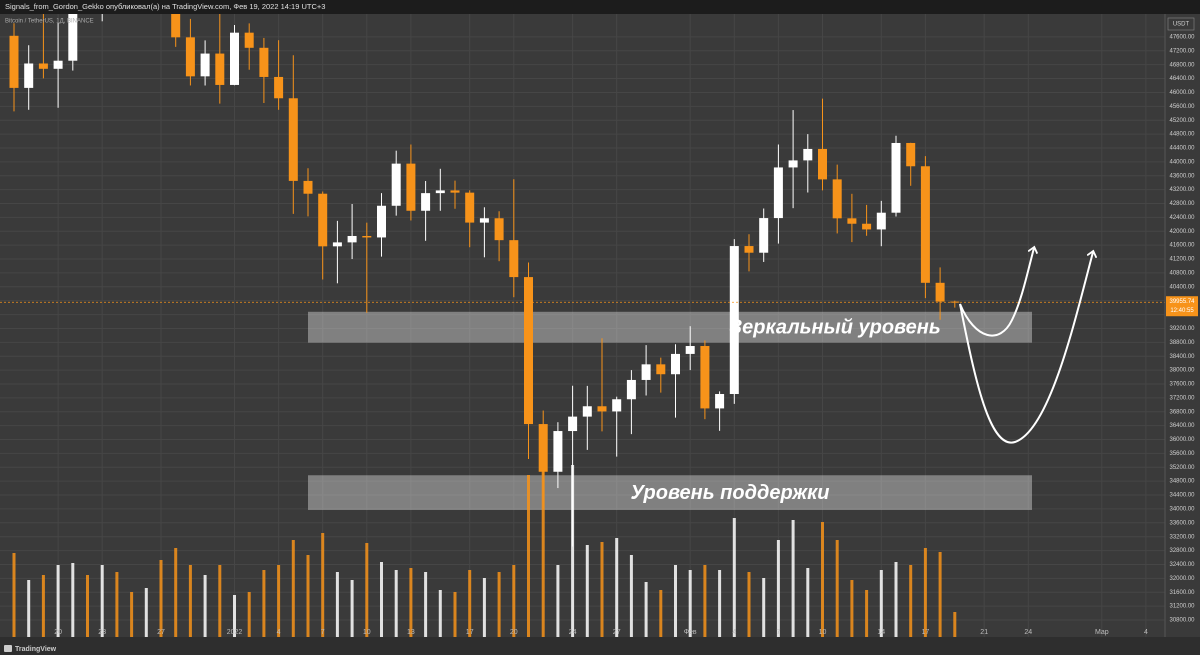 The width and height of the screenshot is (1200, 655). Describe the element at coordinates (1182, 260) in the screenshot. I see `y-tick-label: 41200.00` at that location.